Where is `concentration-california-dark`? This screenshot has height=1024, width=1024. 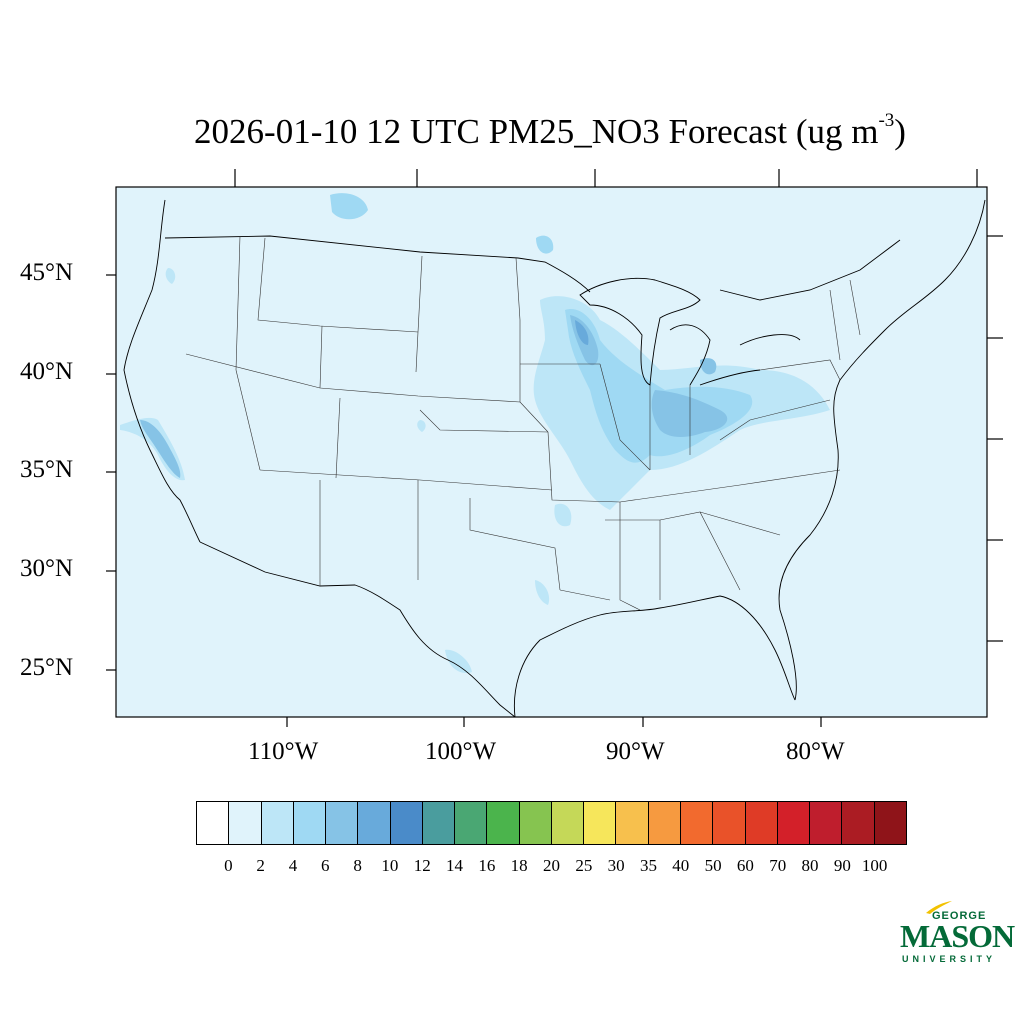 concentration-california-dark is located at coordinates (160, 449).